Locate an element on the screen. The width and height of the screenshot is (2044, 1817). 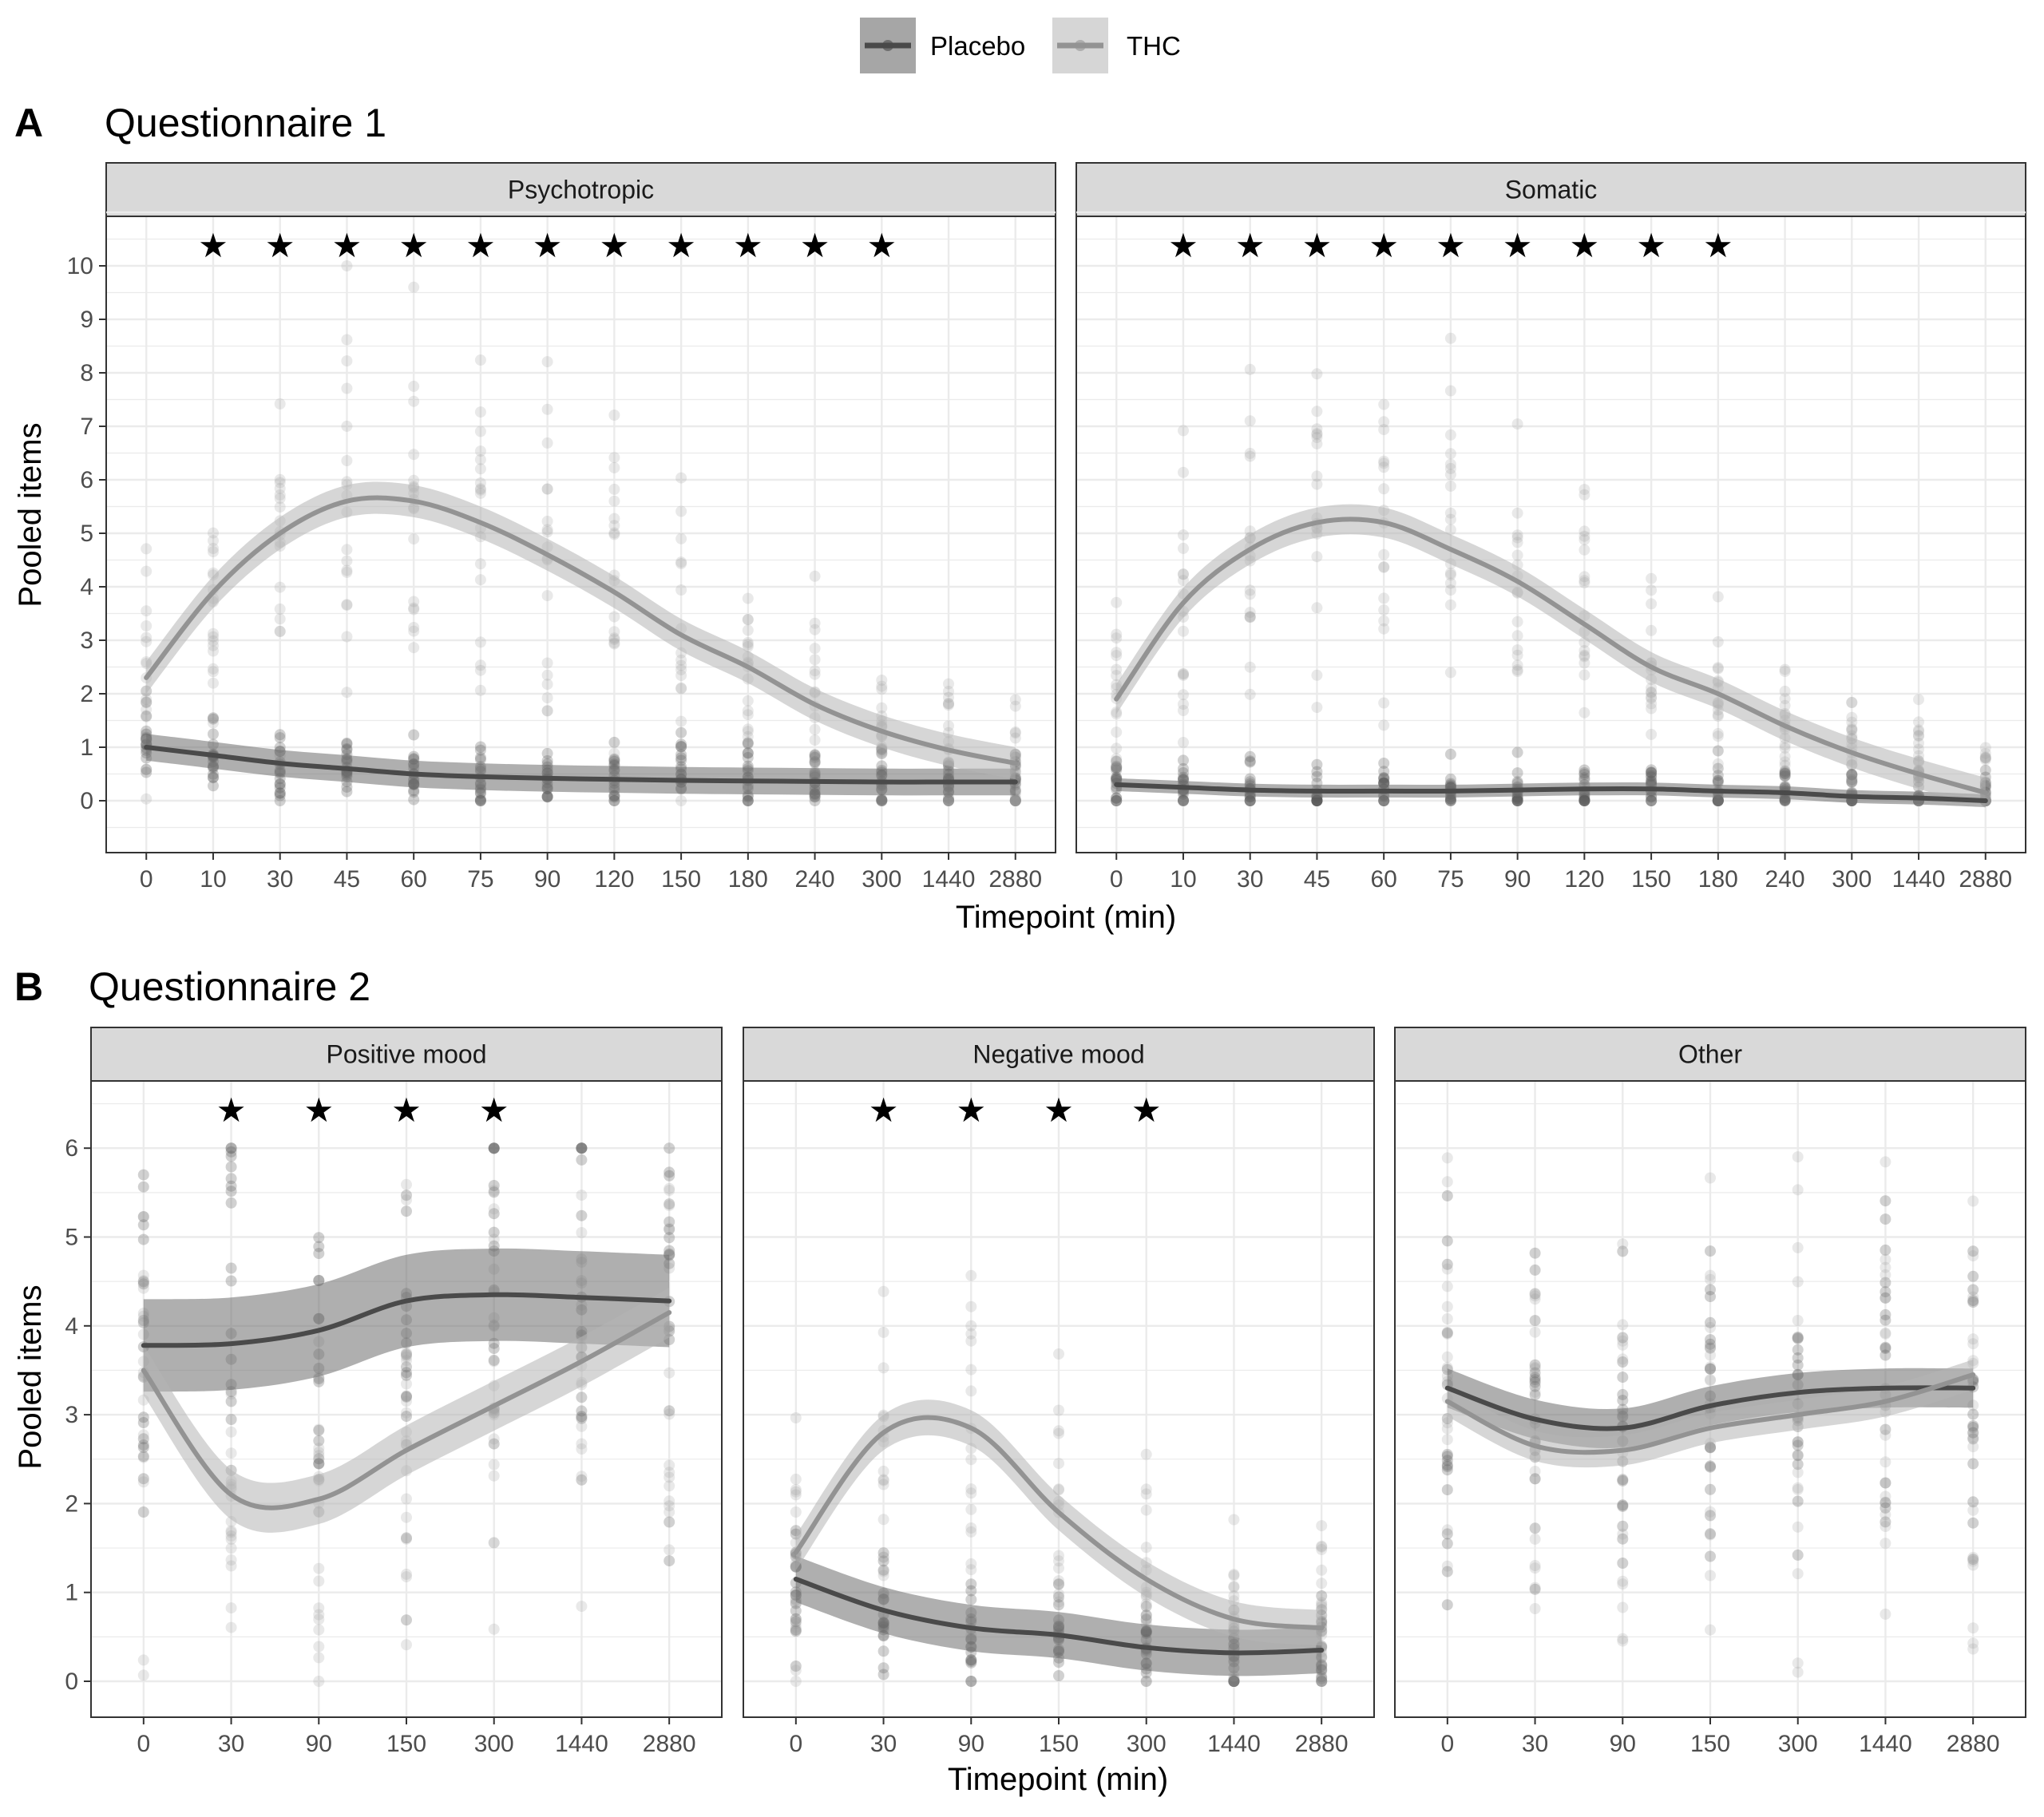
y-tick-label: 2 is located at coordinates (71, 1504).